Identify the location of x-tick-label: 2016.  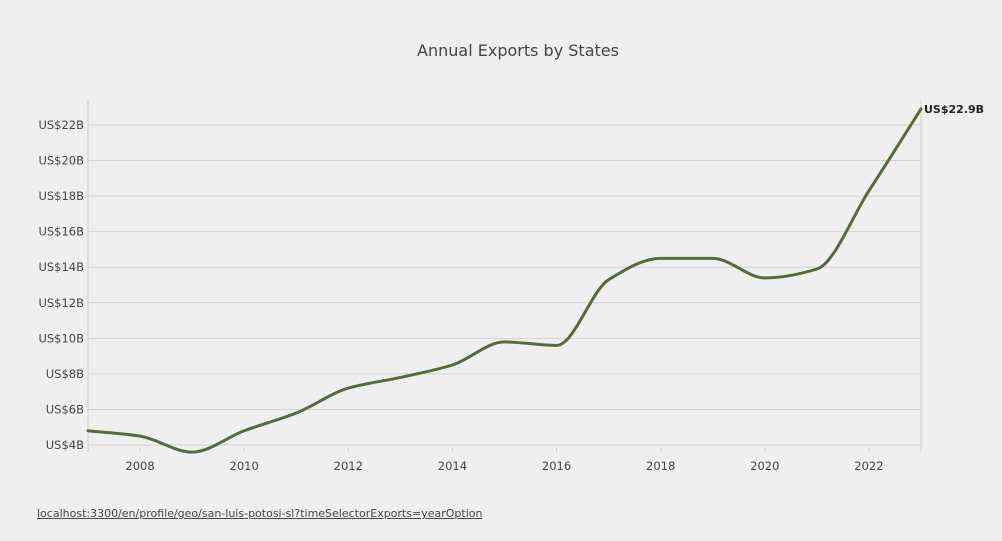
(556, 466).